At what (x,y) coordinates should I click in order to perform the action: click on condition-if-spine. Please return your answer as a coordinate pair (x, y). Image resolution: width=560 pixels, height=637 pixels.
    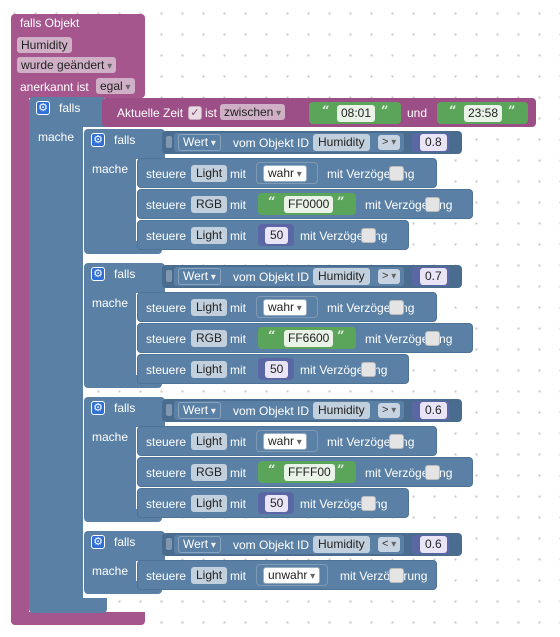
    Looking at the image, I should click on (110, 199).